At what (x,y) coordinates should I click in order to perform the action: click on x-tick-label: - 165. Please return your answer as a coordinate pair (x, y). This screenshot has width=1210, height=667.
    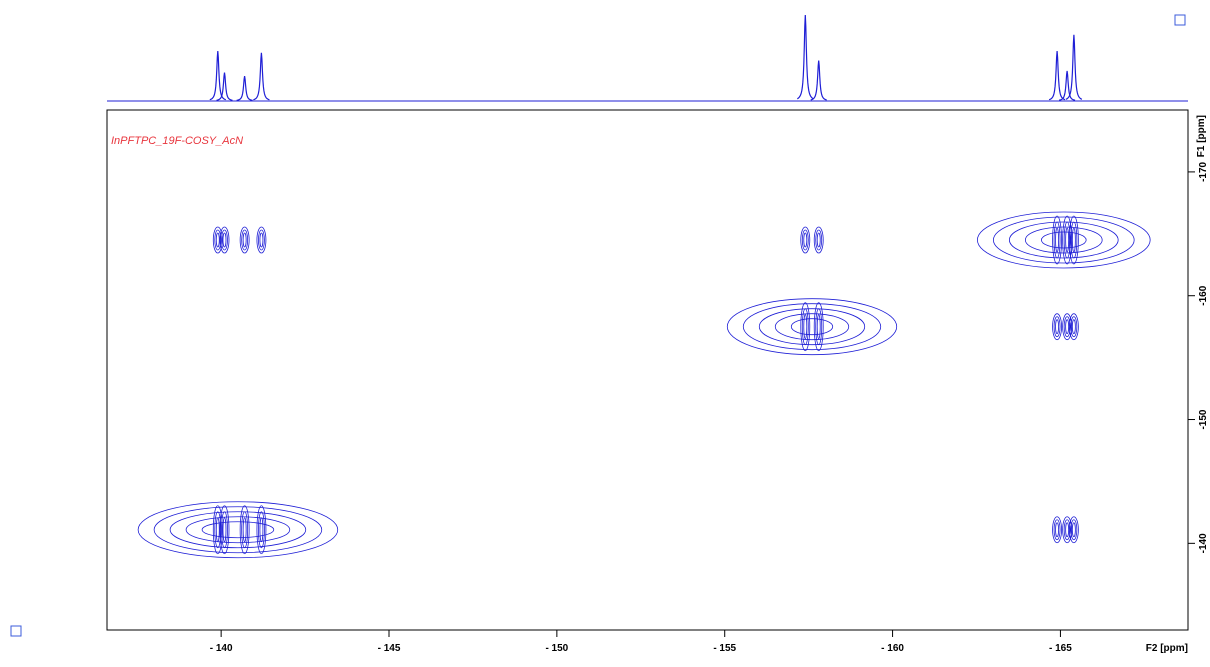
    Looking at the image, I should click on (1060, 648).